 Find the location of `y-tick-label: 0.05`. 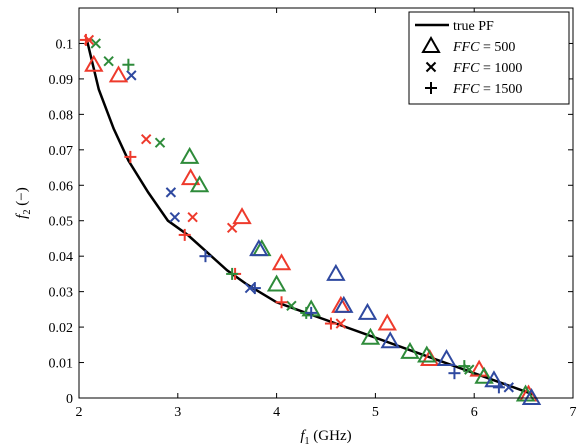

y-tick-label: 0.05 is located at coordinates (61, 222).